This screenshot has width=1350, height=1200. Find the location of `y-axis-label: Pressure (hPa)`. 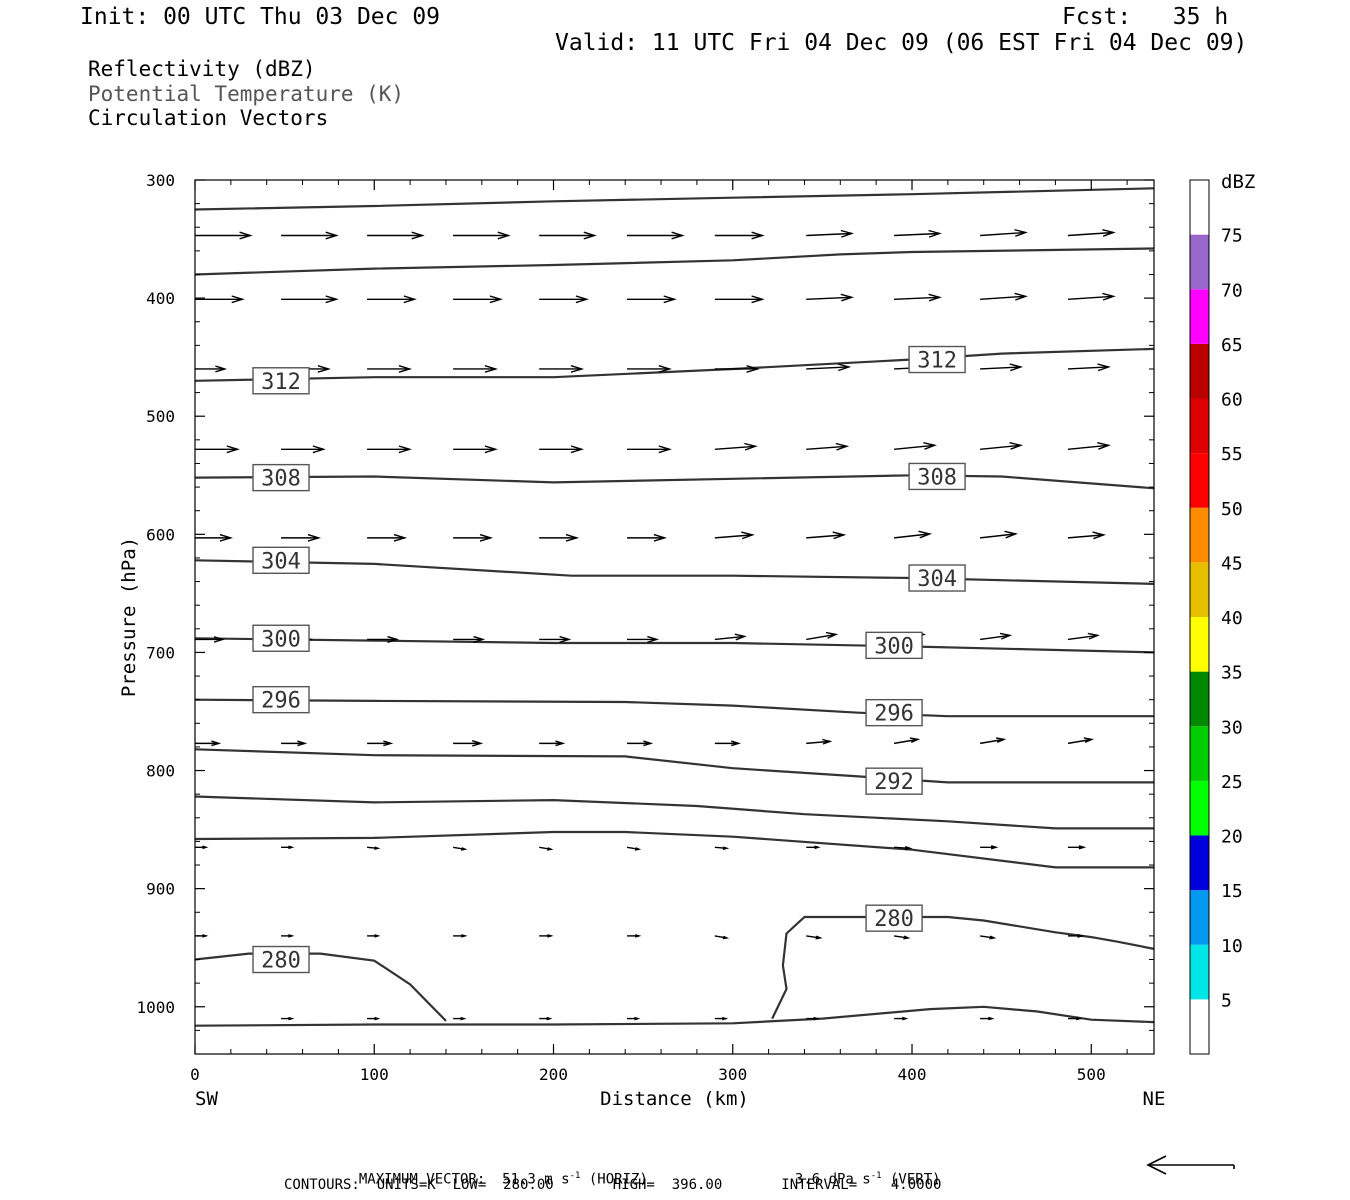

y-axis-label: Pressure (hPa) is located at coordinates (129, 617).